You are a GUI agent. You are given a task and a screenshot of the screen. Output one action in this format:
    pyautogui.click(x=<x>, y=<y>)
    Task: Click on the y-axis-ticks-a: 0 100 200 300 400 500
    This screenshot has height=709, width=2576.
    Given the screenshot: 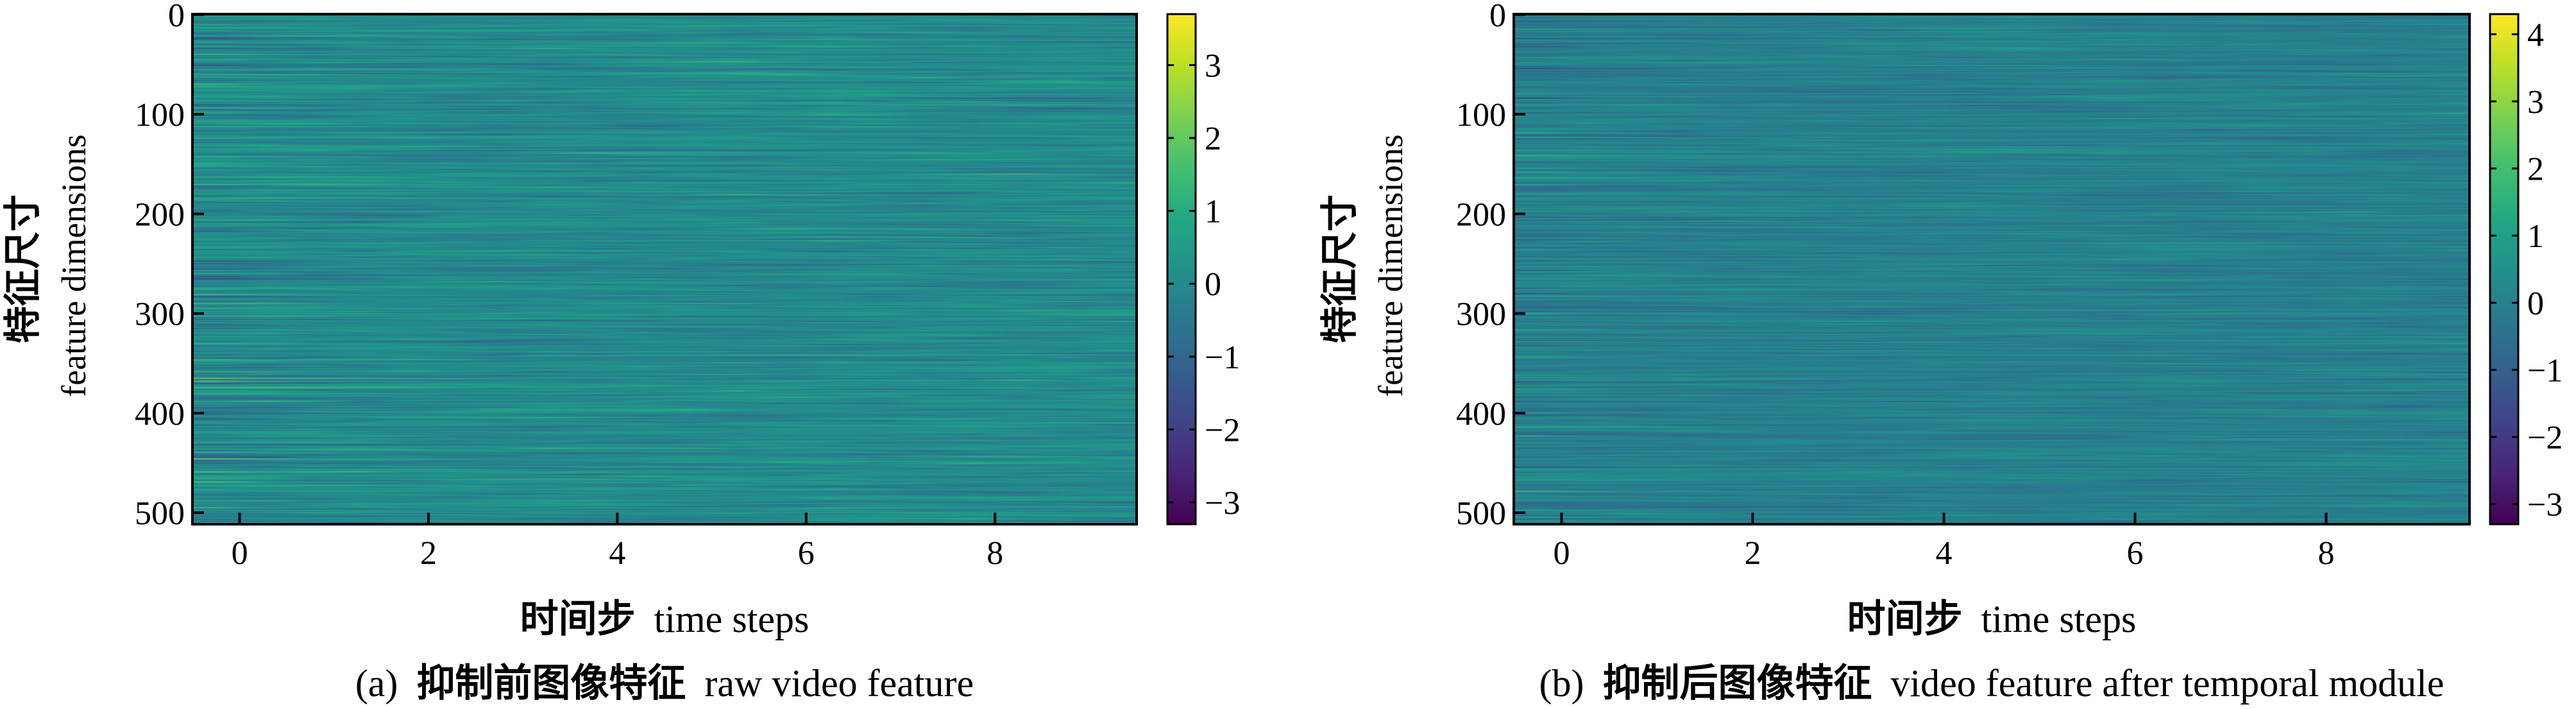 What is the action you would take?
    pyautogui.click(x=169, y=266)
    